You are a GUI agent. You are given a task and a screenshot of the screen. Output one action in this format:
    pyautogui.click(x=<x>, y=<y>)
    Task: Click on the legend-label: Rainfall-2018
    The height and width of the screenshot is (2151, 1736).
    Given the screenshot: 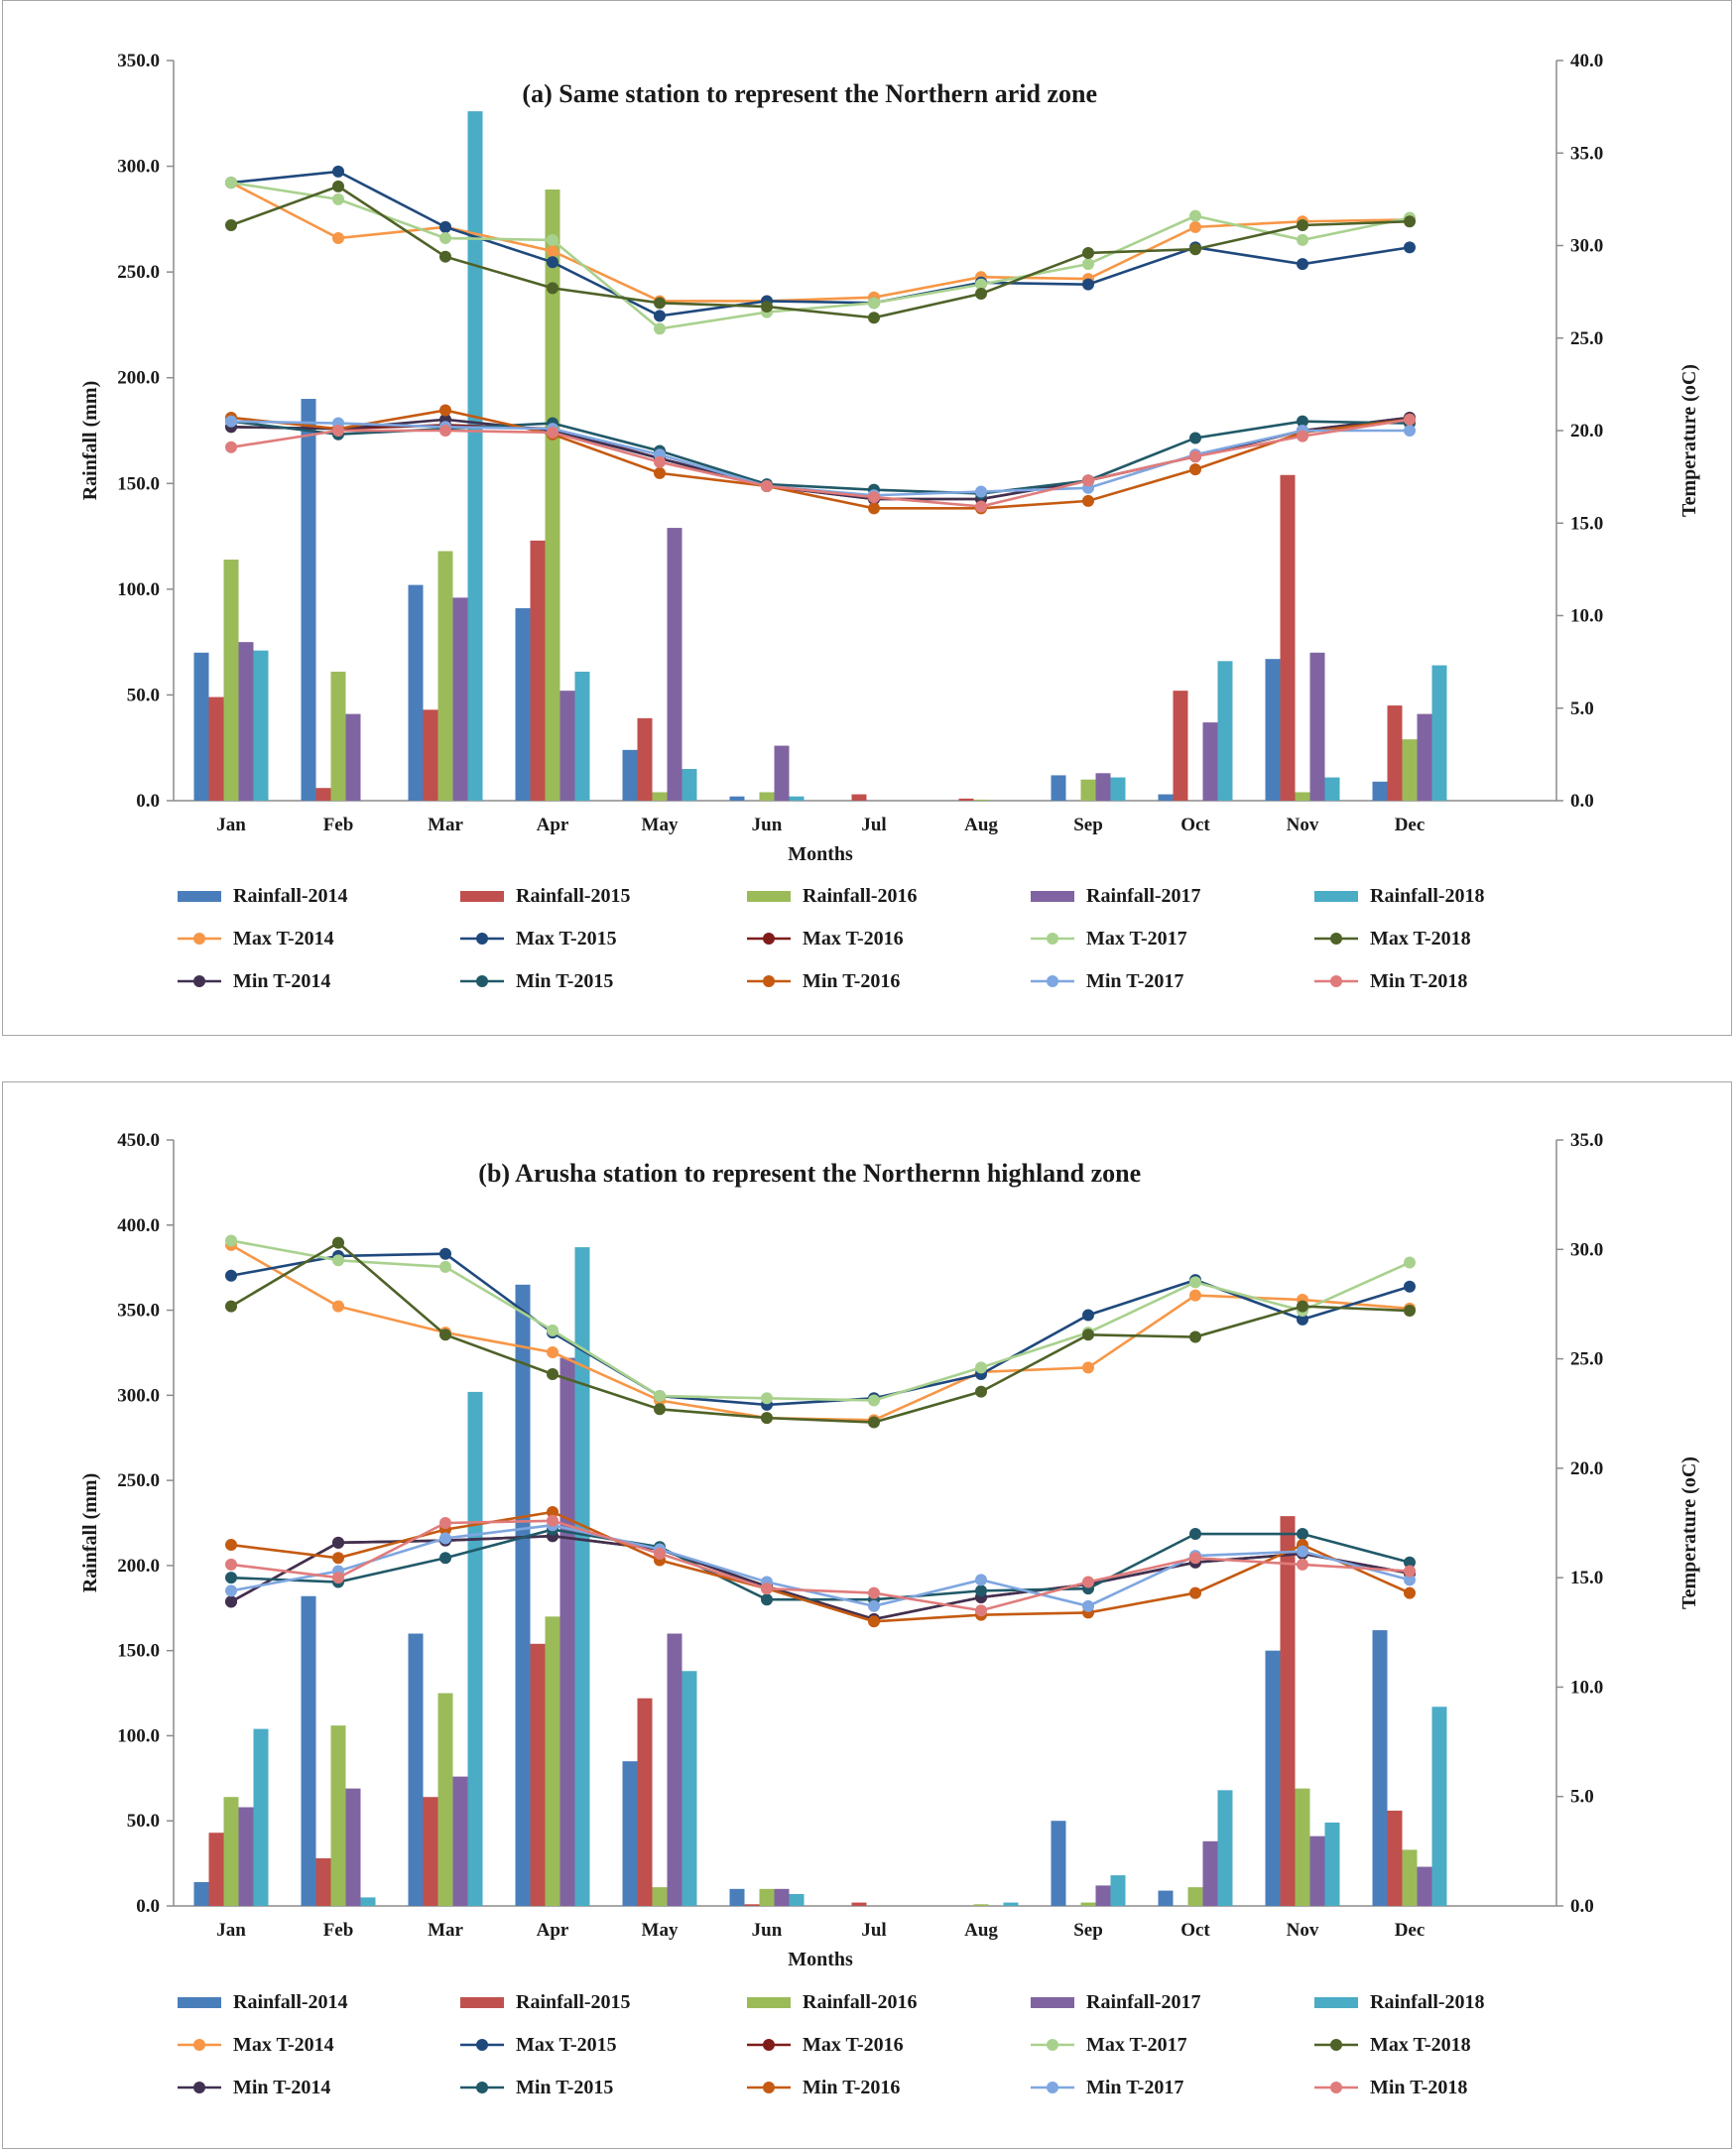 What is the action you would take?
    pyautogui.click(x=1427, y=896)
    